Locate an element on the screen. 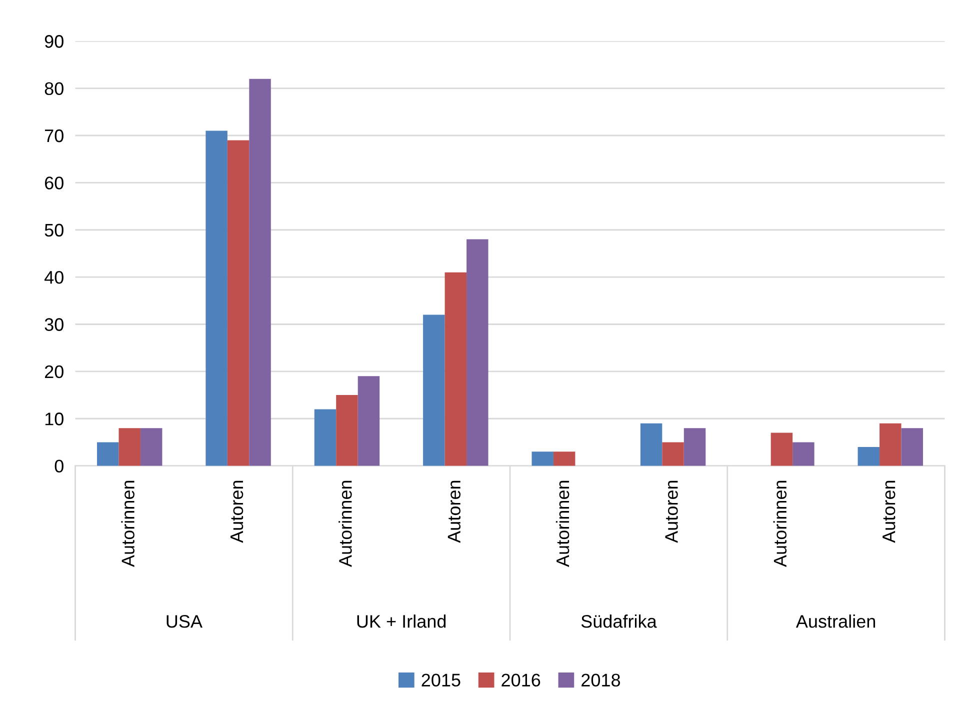 This screenshot has height=709, width=965. text: Australien is located at coordinates (836, 621).